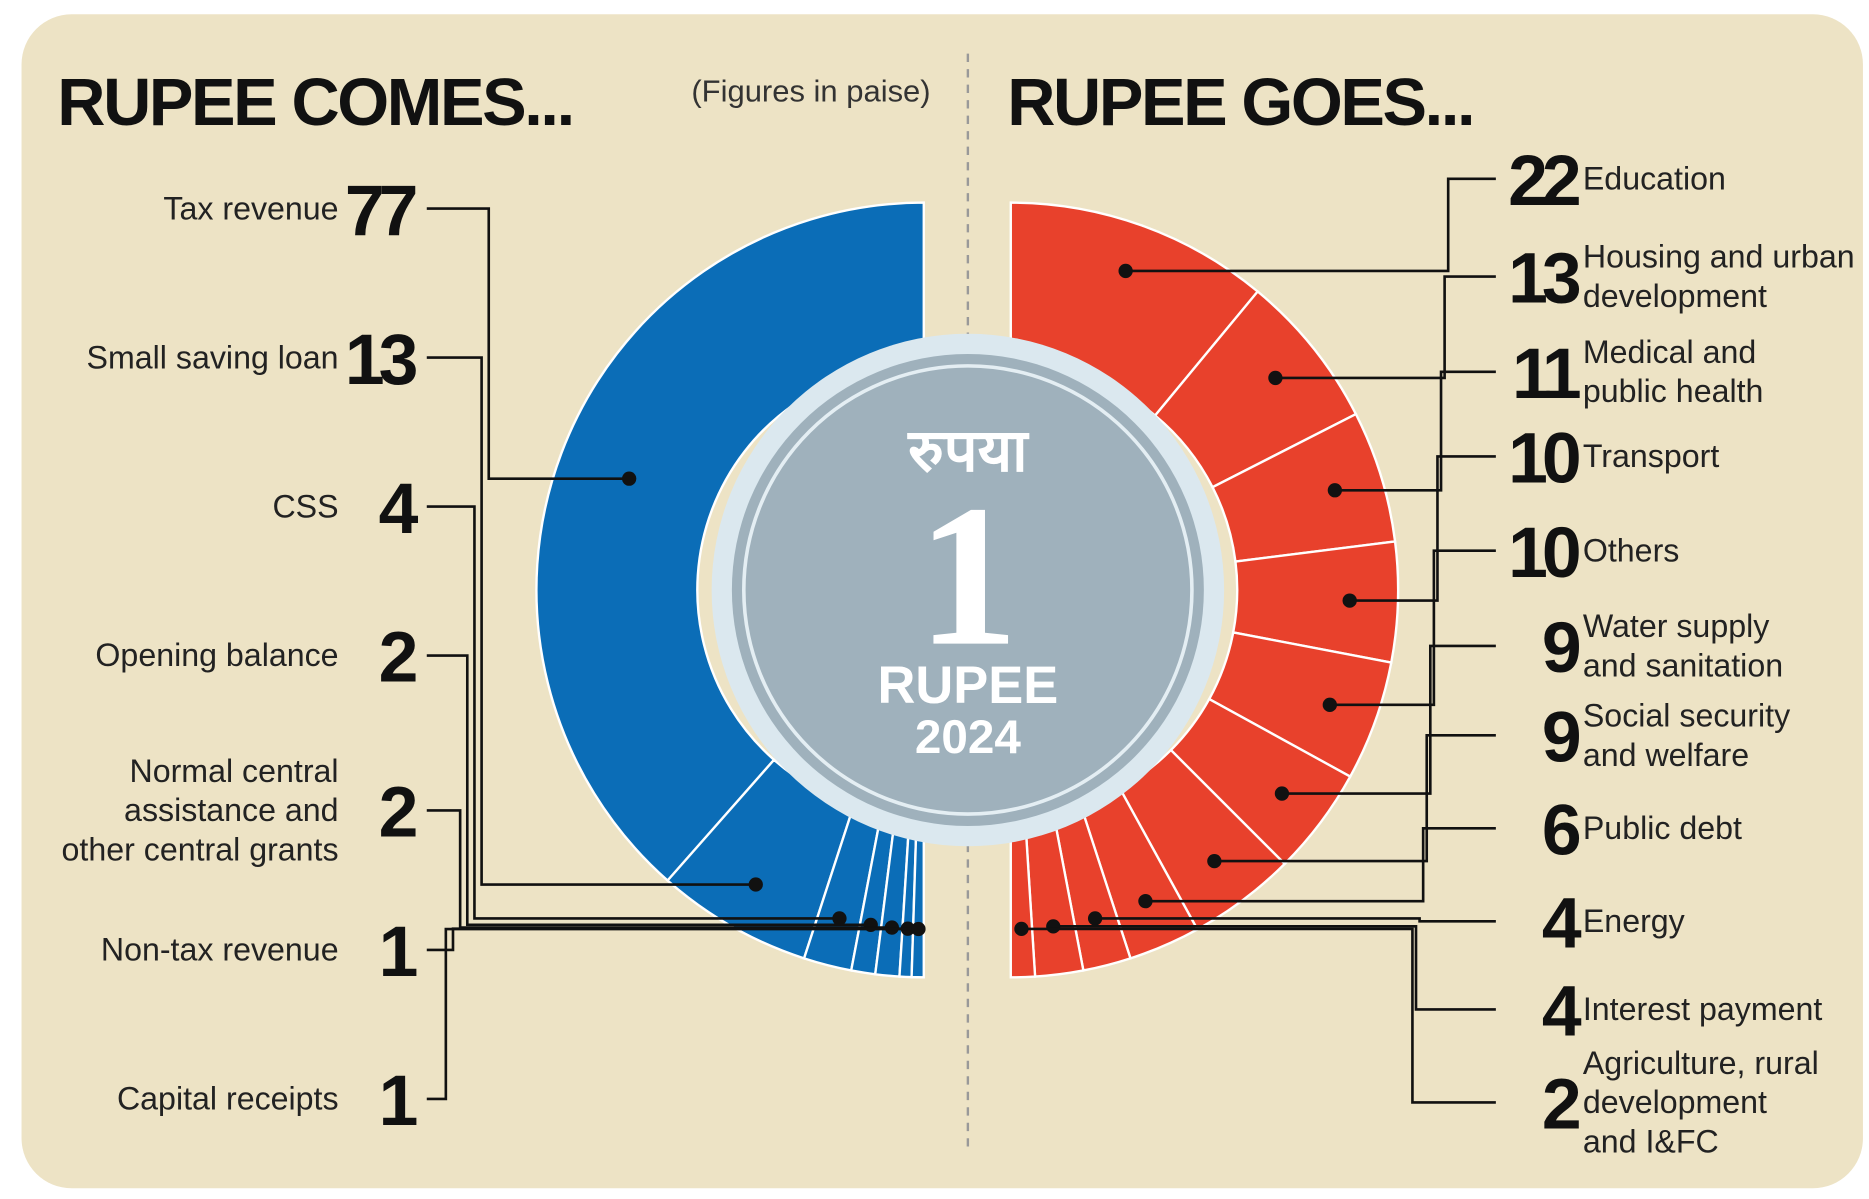 The image size is (1869, 1199). What do you see at coordinates (250, 208) in the screenshot?
I see `category-label: Tax revenue` at bounding box center [250, 208].